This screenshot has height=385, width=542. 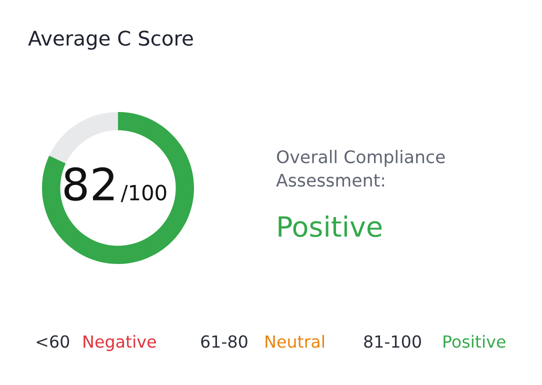 What do you see at coordinates (392, 341) in the screenshot?
I see `text: 81-100` at bounding box center [392, 341].